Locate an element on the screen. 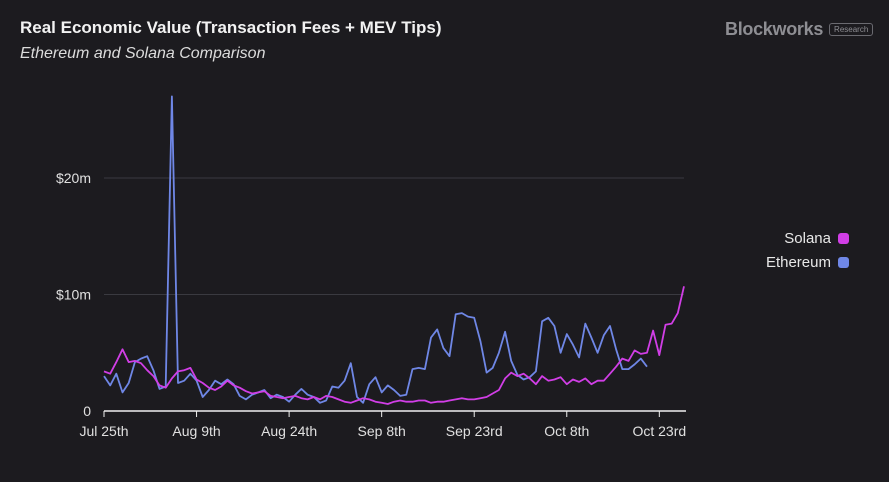 The image size is (889, 482). y-axis-ticks: 0 $10m $20m is located at coordinates (73, 294).